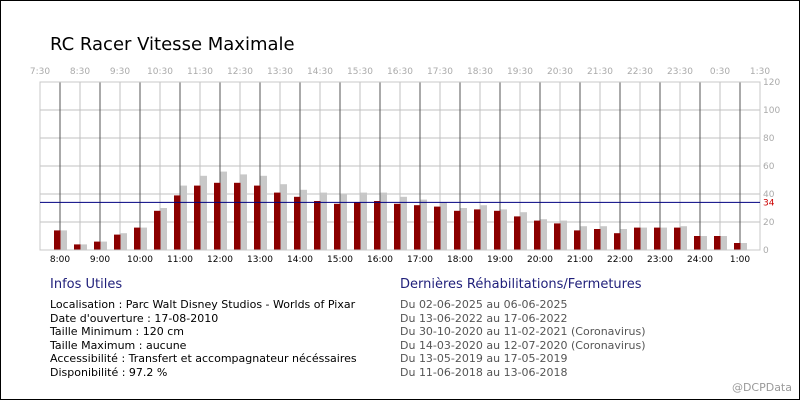  What do you see at coordinates (771, 111) in the screenshot?
I see `y-tick-label: 100` at bounding box center [771, 111].